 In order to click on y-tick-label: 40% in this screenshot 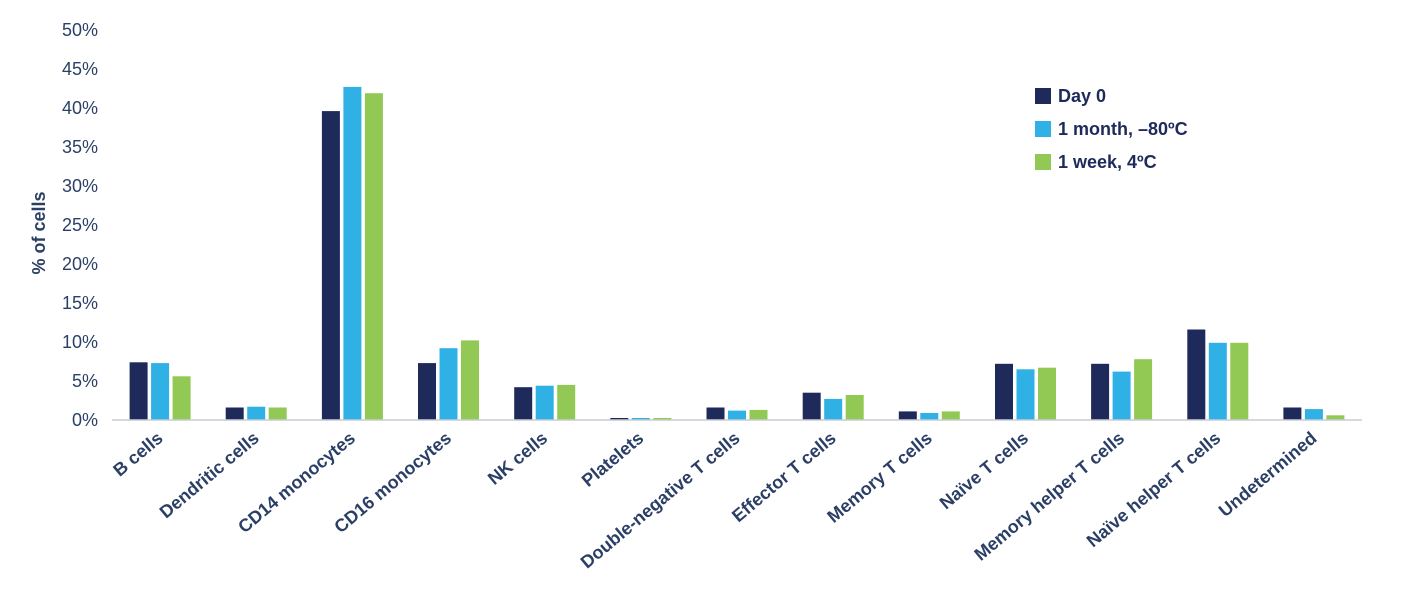, I will do `click(80, 108)`.